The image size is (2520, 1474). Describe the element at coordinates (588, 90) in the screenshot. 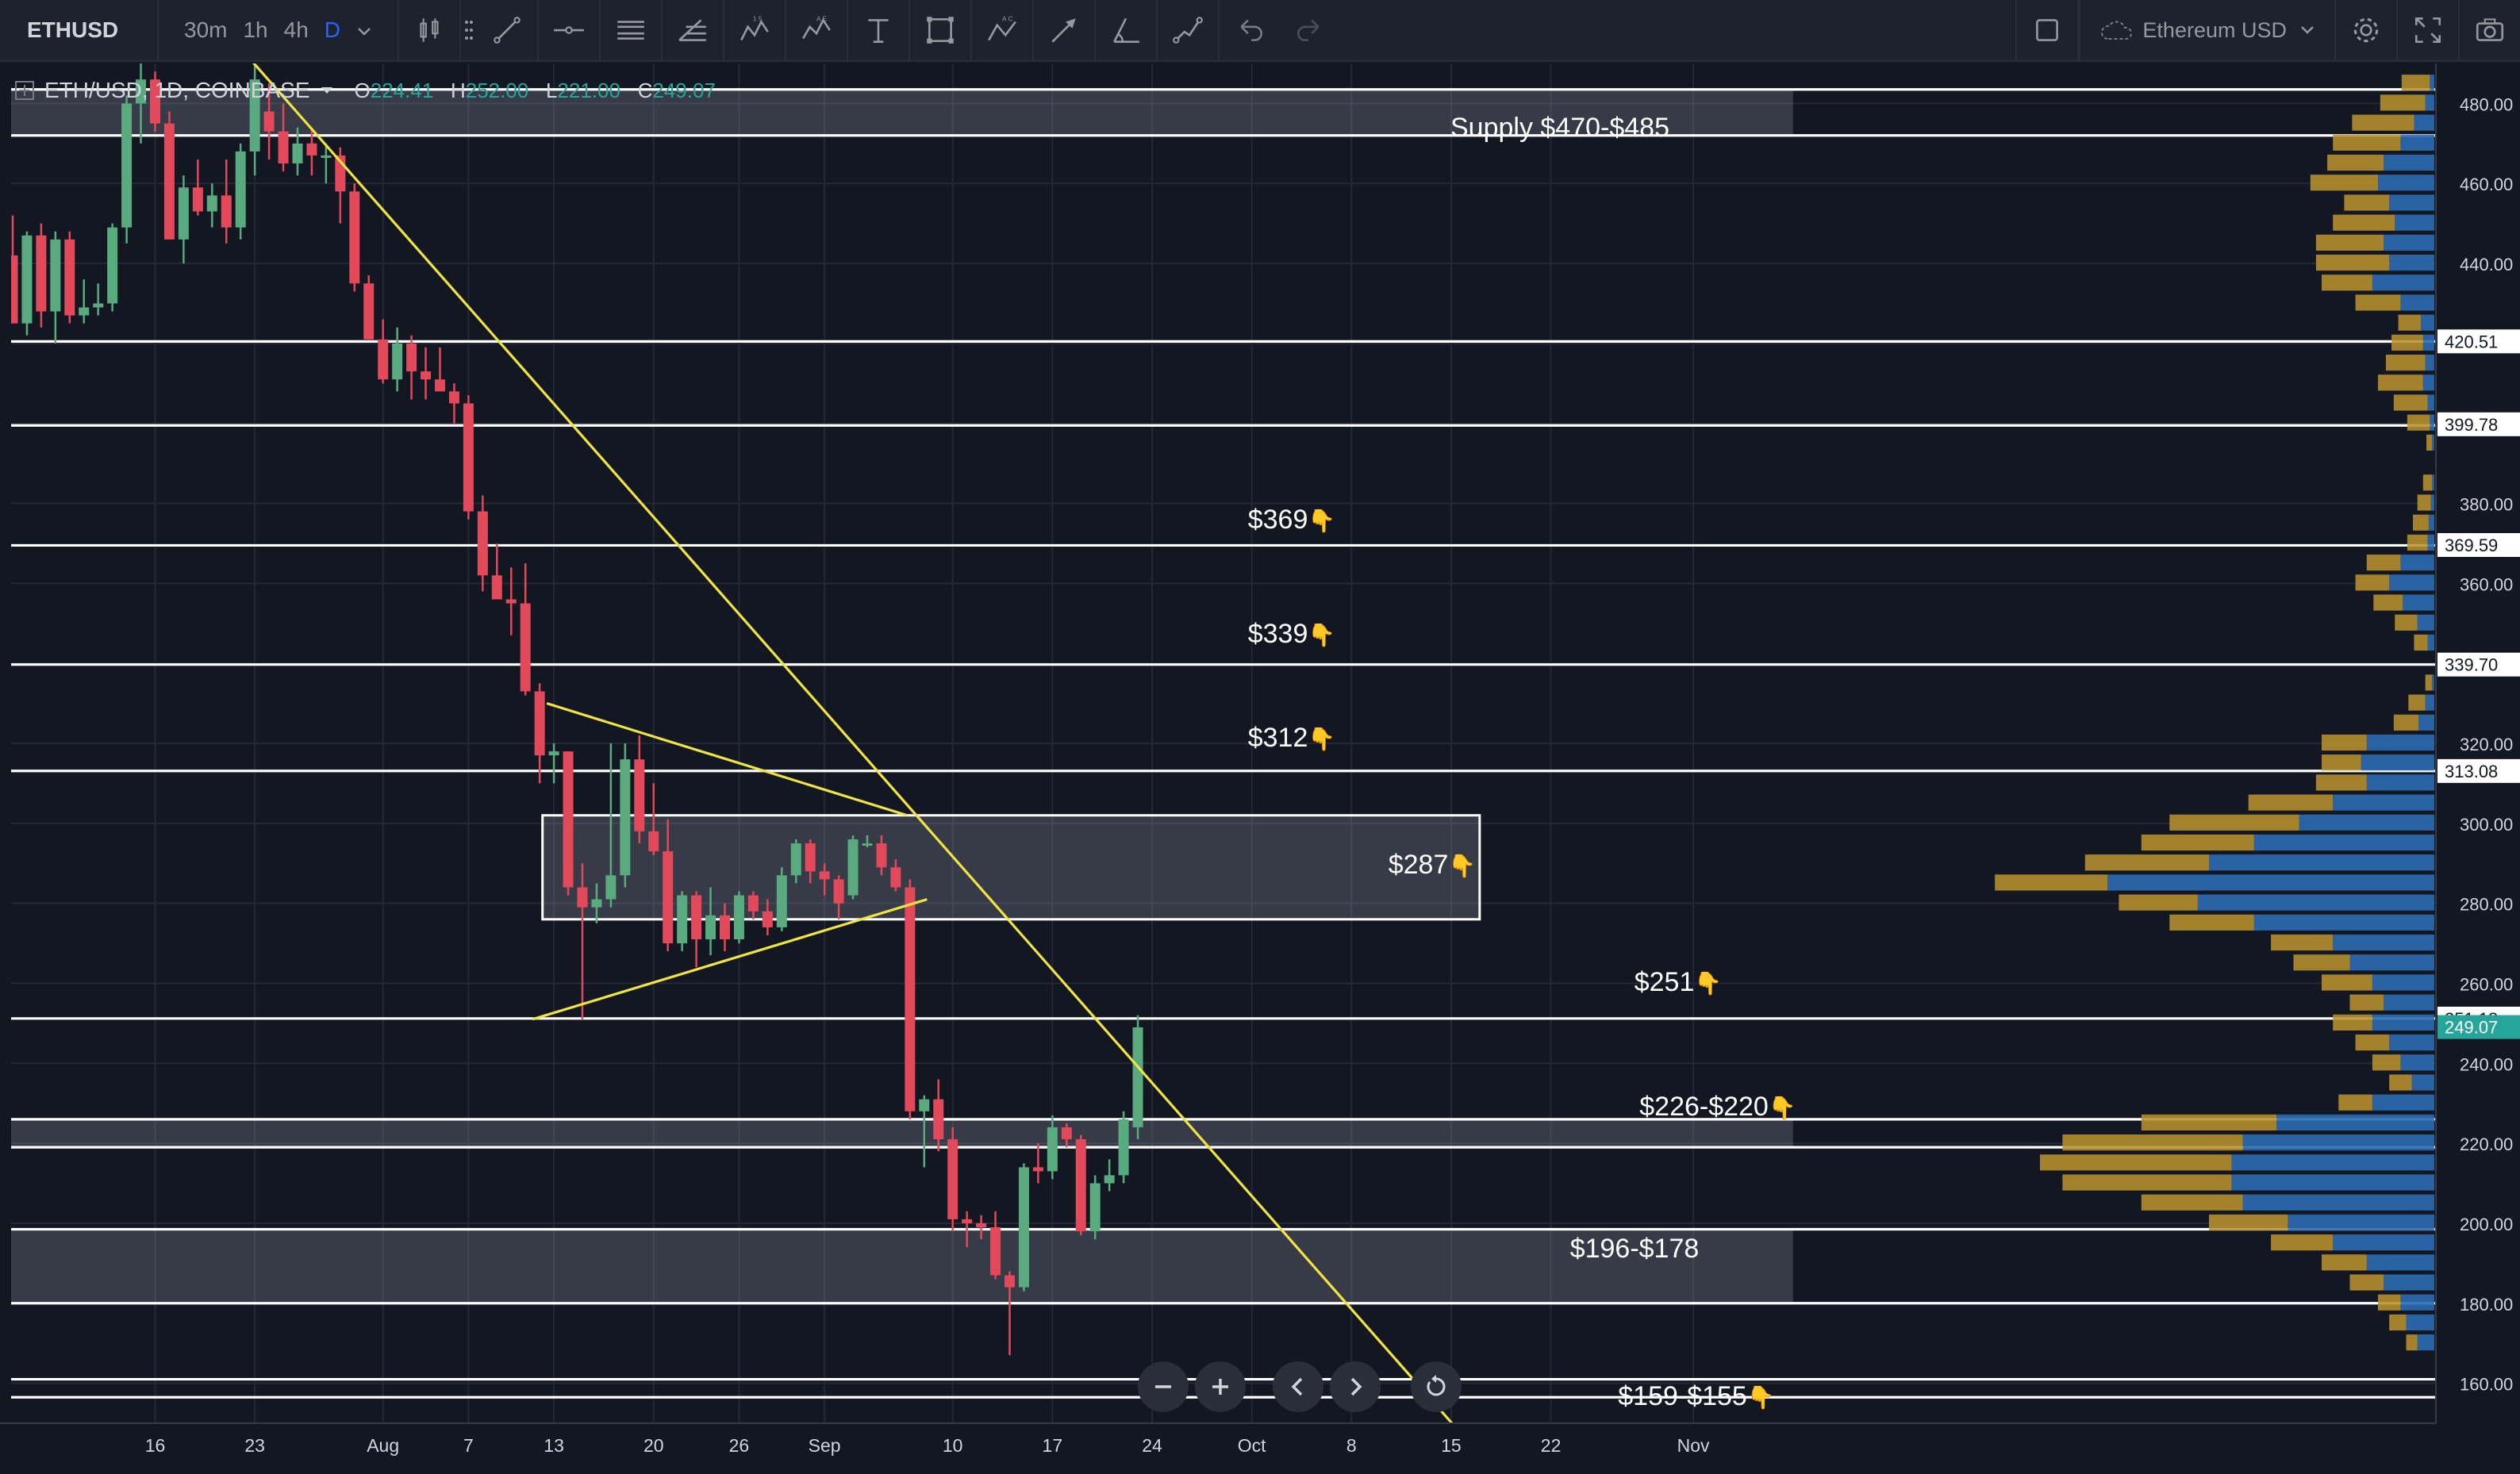

I see `low-value: 221.00` at that location.